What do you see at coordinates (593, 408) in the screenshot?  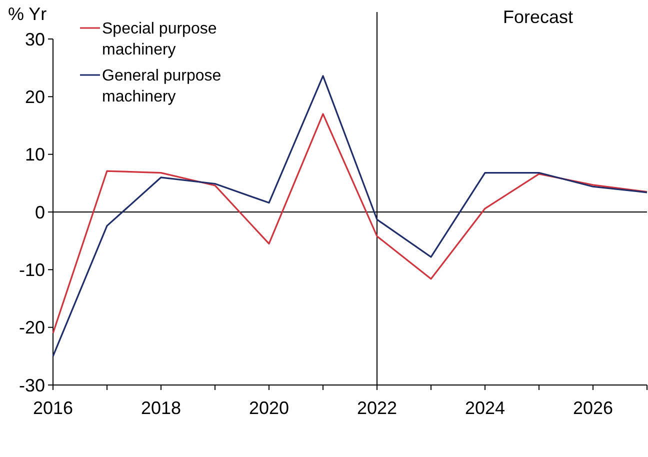 I see `x-tick-label: 2026` at bounding box center [593, 408].